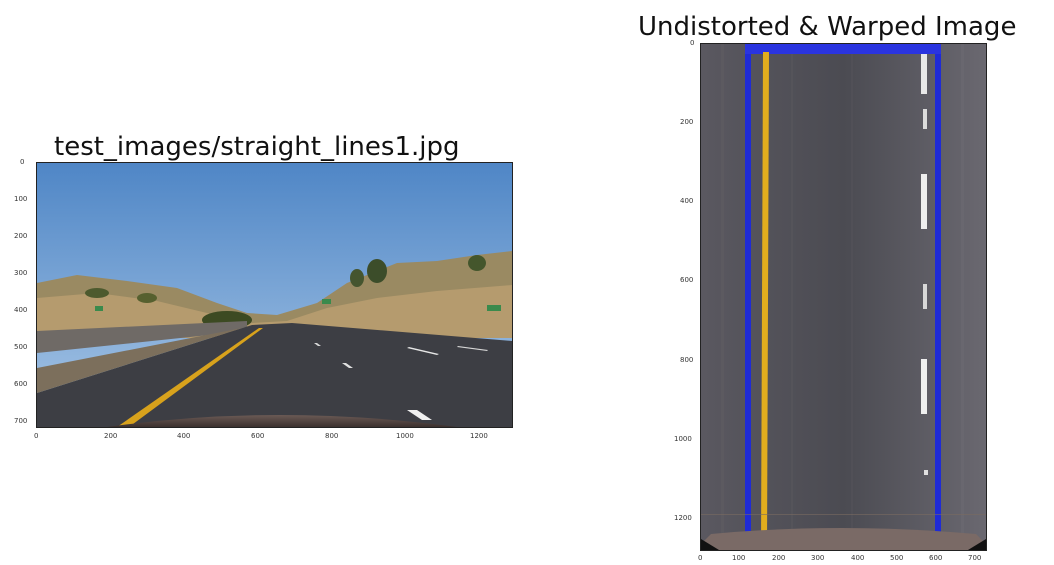 The height and width of the screenshot is (565, 1054). What do you see at coordinates (779, 558) in the screenshot?
I see `right-x-tick-label: 200` at bounding box center [779, 558].